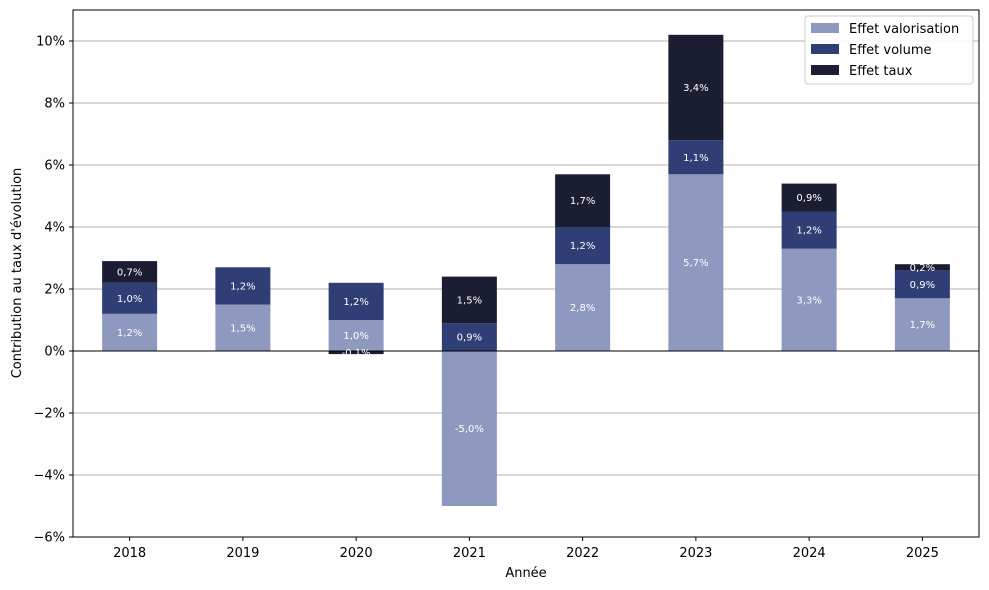  What do you see at coordinates (50, 42) in the screenshot?
I see `y-tick-label: 10%` at bounding box center [50, 42].